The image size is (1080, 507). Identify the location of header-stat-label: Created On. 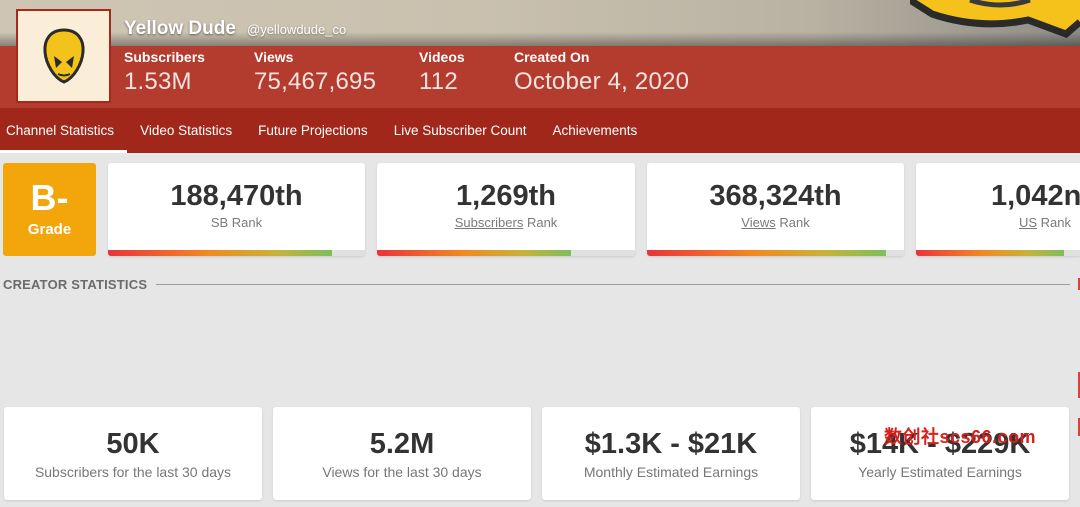
(552, 57).